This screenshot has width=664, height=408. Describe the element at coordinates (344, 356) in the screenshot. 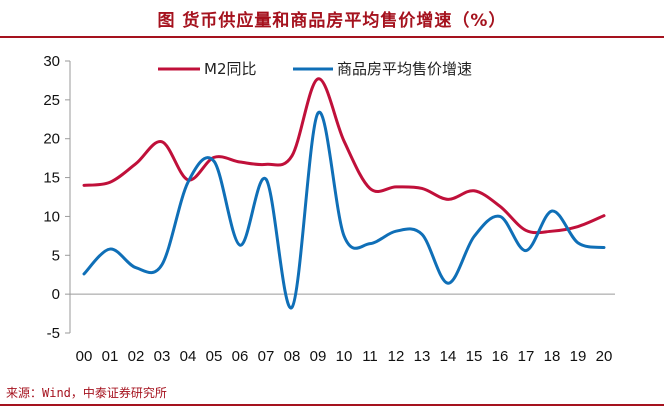

I see `x-tick-label: 10` at that location.